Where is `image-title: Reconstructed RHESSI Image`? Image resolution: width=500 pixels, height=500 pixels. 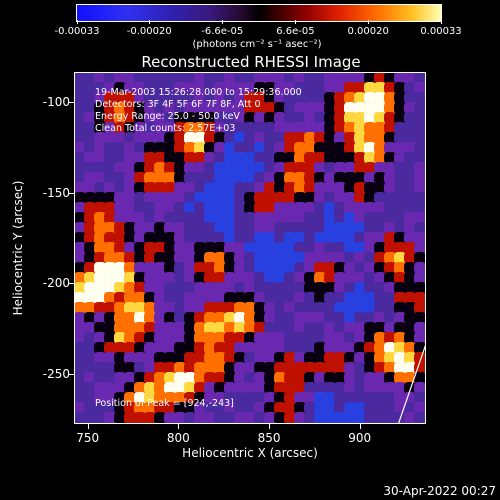 image-title: Reconstructed RHESSI Image is located at coordinates (251, 62).